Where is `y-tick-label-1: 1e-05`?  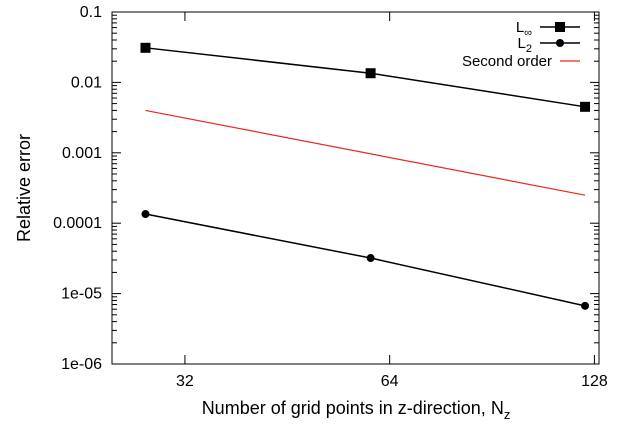
y-tick-label-1: 1e-05 is located at coordinates (81, 294).